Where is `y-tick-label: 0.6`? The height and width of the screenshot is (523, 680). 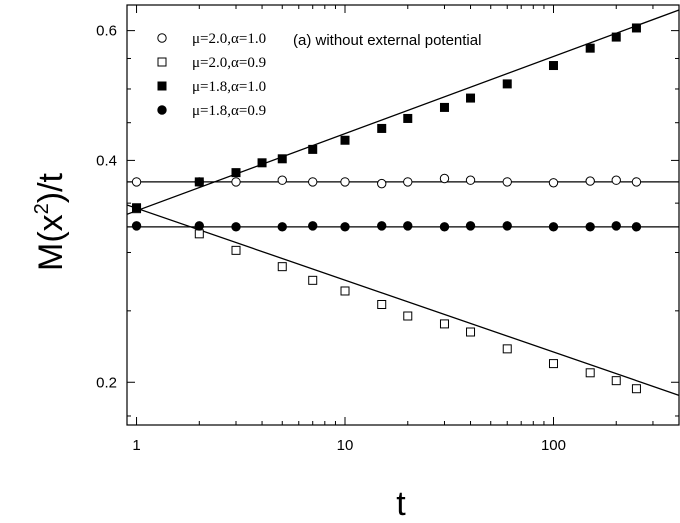
y-tick-label: 0.6 is located at coordinates (106, 31).